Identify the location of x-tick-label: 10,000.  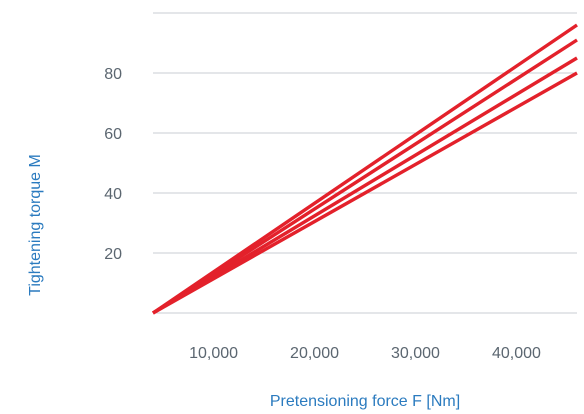
(213, 353).